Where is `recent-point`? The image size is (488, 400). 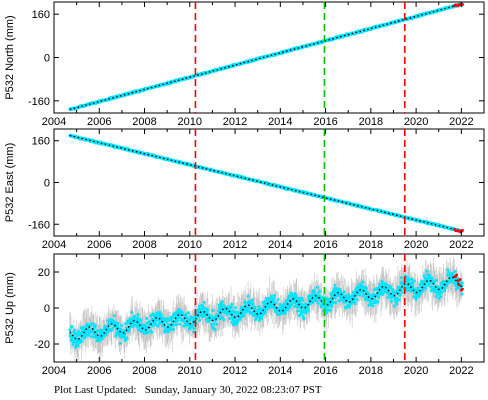 recent-point is located at coordinates (462, 230).